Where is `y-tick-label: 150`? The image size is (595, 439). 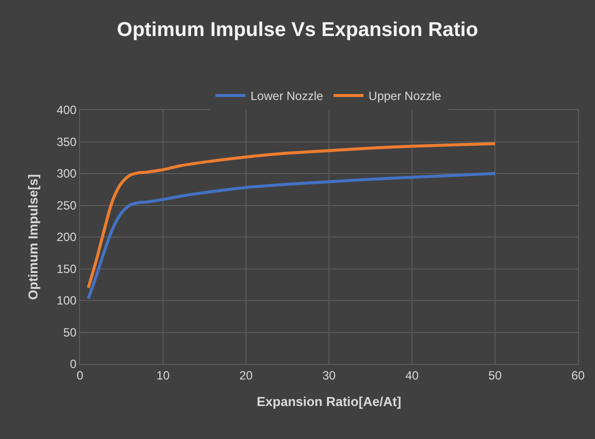
y-tick-label: 150 is located at coordinates (66, 269).